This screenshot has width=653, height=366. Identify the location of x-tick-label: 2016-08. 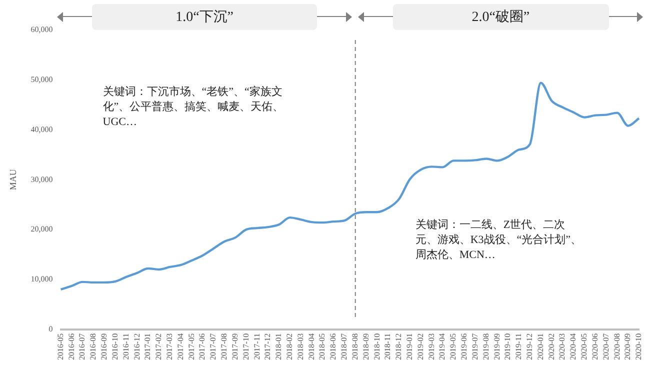
(93, 346).